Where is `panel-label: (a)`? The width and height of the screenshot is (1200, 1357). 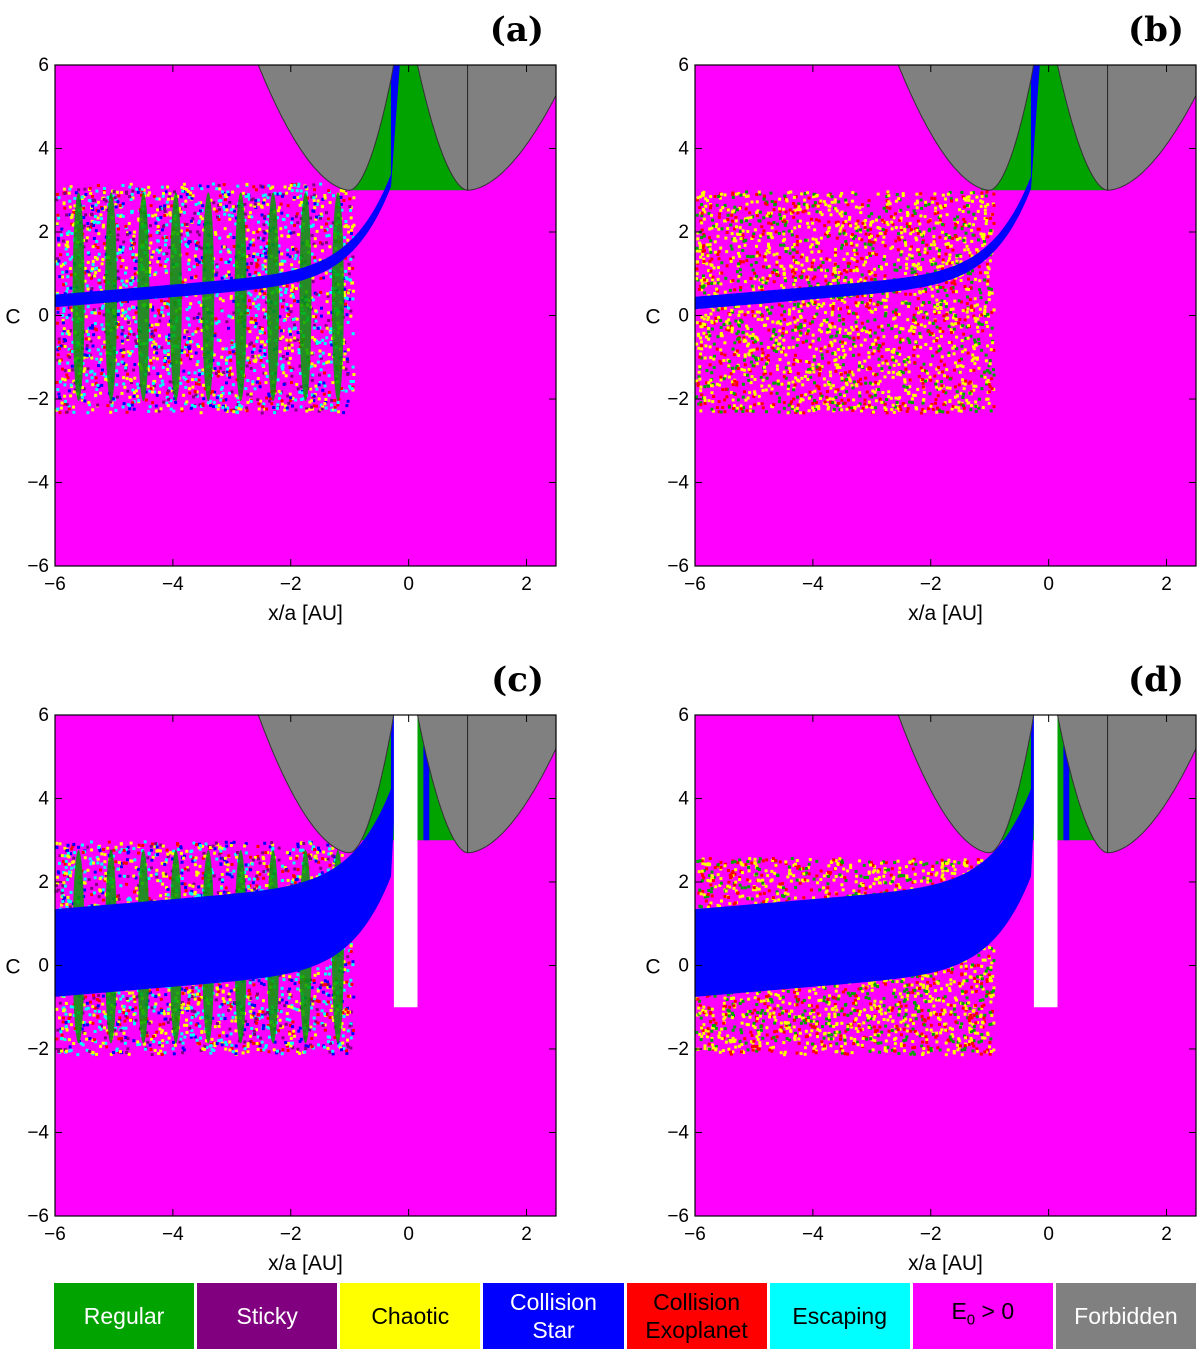
panel-label: (a) is located at coordinates (517, 30).